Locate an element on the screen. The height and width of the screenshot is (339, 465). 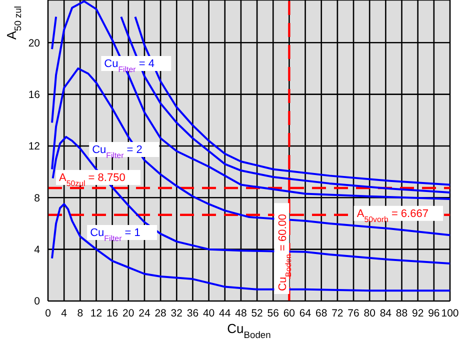
x-tick-label: 72 is located at coordinates (338, 313).